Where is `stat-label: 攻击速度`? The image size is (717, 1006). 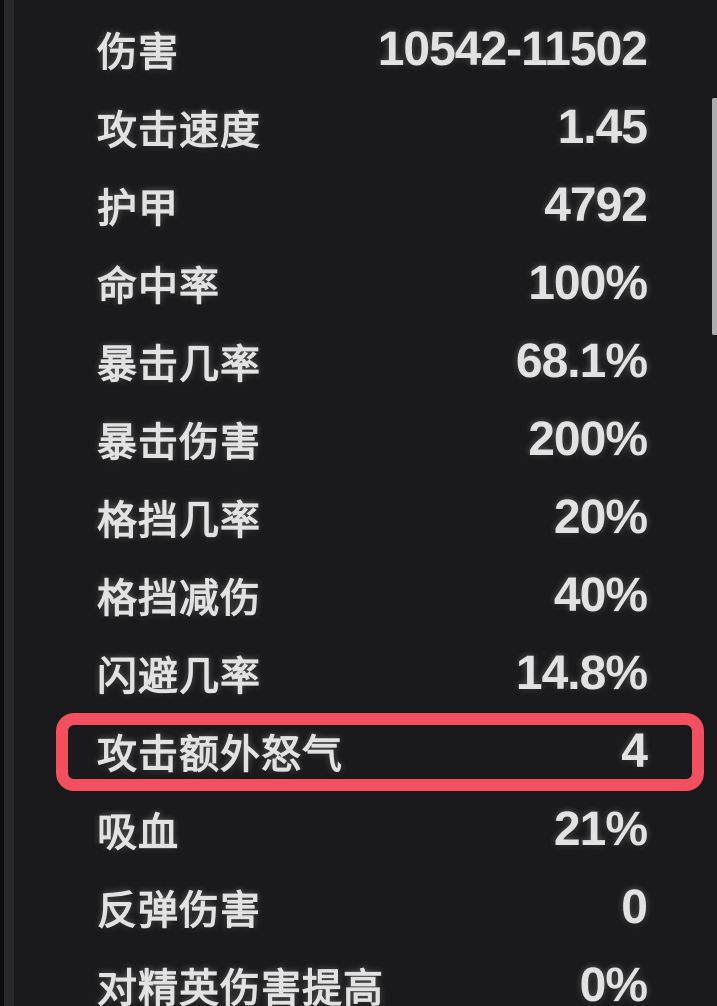 stat-label: 攻击速度 is located at coordinates (179, 131).